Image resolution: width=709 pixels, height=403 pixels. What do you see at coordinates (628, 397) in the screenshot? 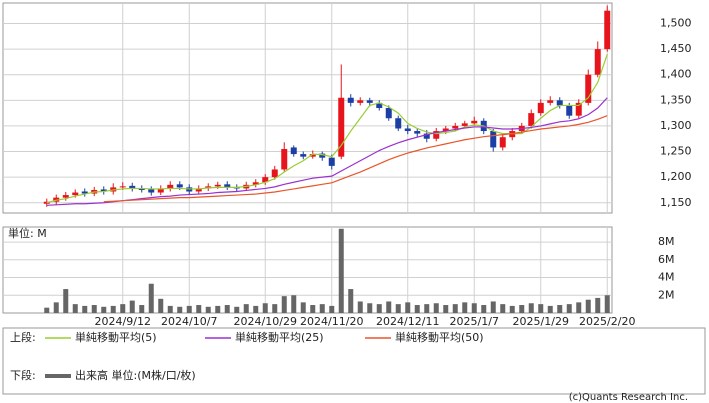
I see `copyright: (c)Quants Research Inc.` at bounding box center [628, 397].